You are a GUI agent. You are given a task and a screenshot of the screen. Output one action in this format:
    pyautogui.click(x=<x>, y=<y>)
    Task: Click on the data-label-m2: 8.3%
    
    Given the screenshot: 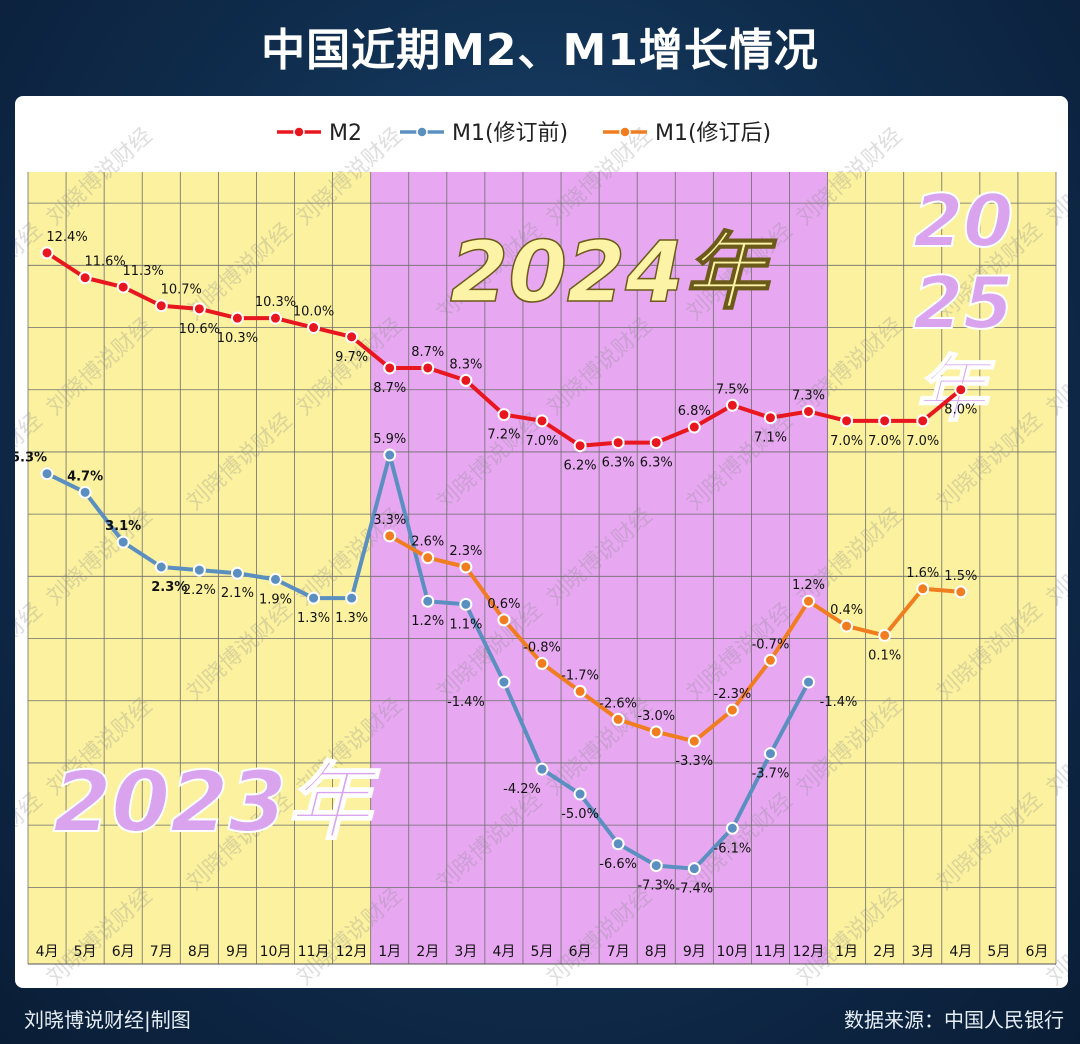 What is the action you would take?
    pyautogui.click(x=465, y=364)
    